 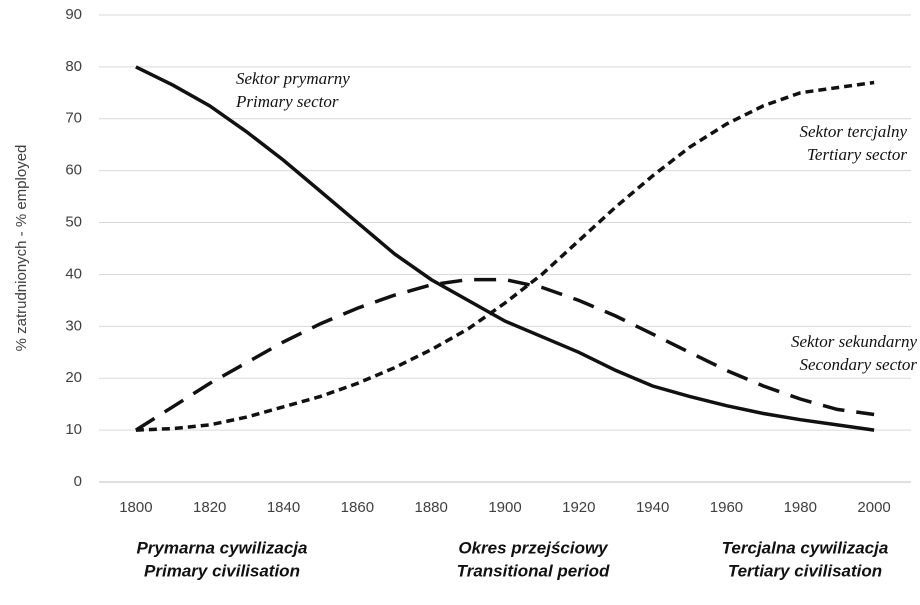 What do you see at coordinates (533, 570) in the screenshot?
I see `period-label: Transitional period` at bounding box center [533, 570].